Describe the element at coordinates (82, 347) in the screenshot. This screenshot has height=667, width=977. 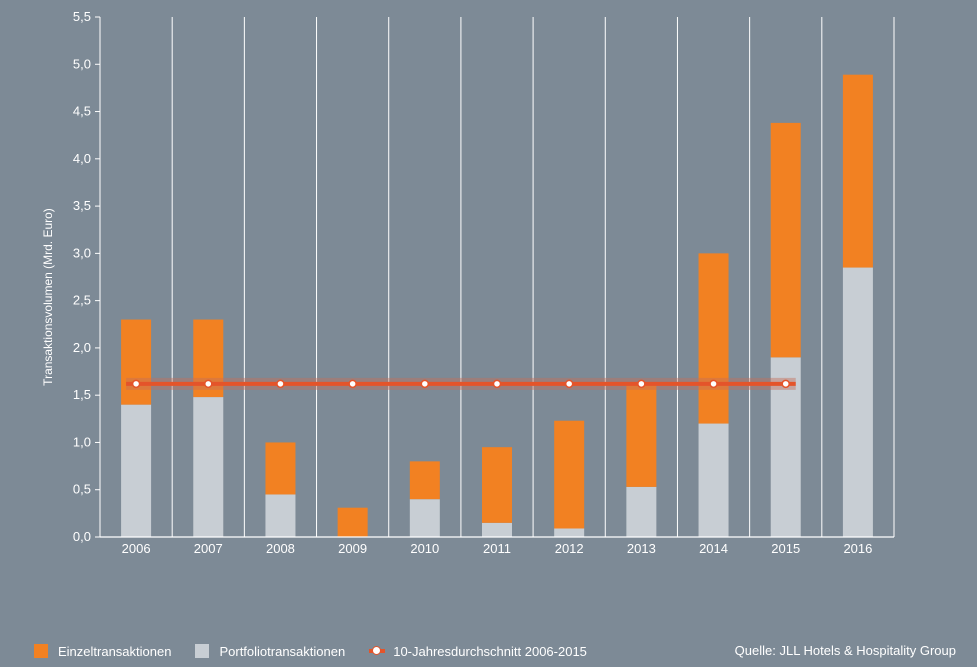
I see `y-tick-label: 2,0` at that location.